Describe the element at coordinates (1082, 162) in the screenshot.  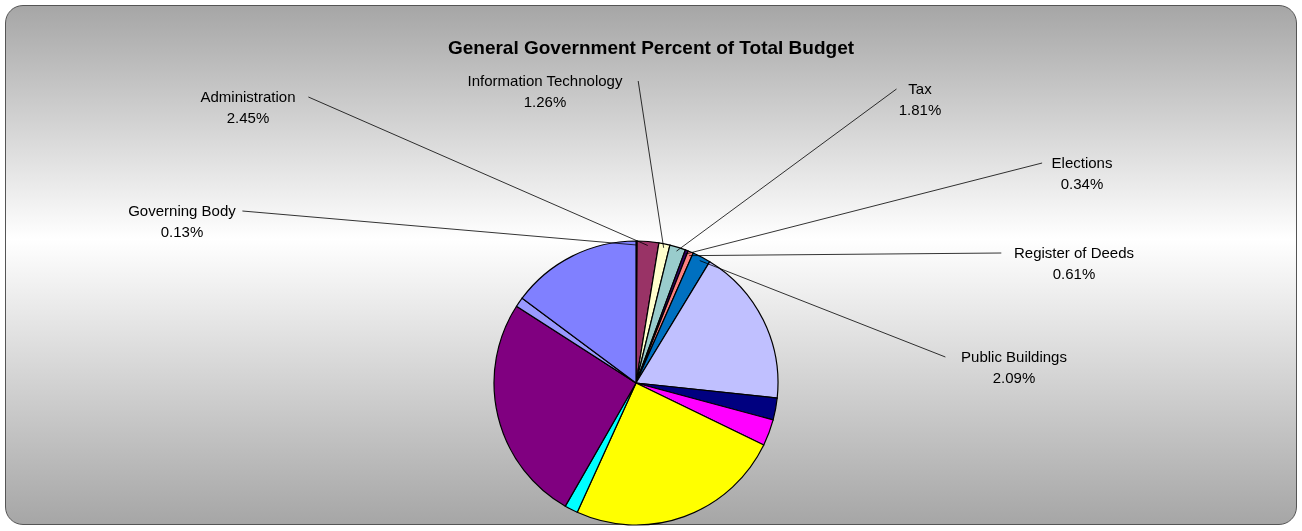
I see `slice-label: Elections` at that location.